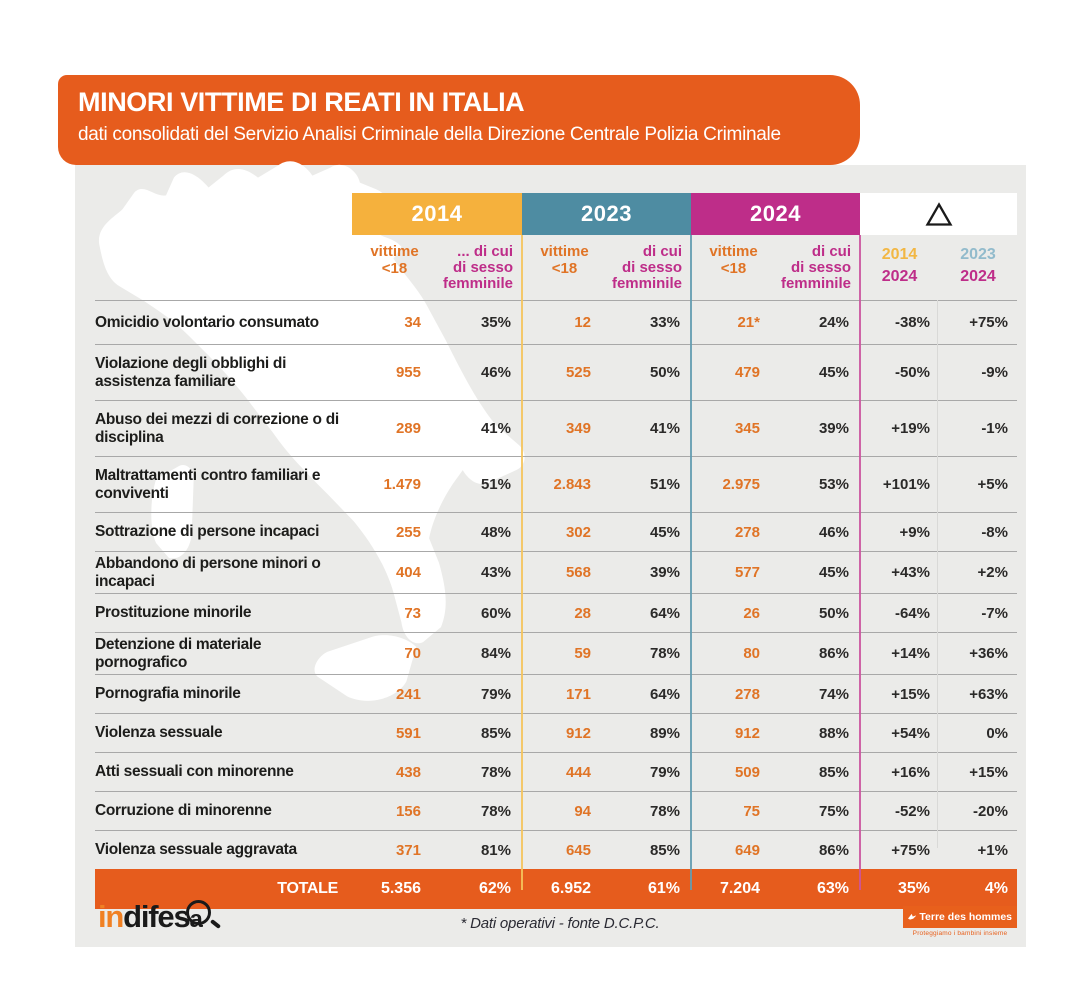 This screenshot has width=1075, height=990. What do you see at coordinates (412, 653) in the screenshot?
I see `value-2014-victims: 70` at bounding box center [412, 653].